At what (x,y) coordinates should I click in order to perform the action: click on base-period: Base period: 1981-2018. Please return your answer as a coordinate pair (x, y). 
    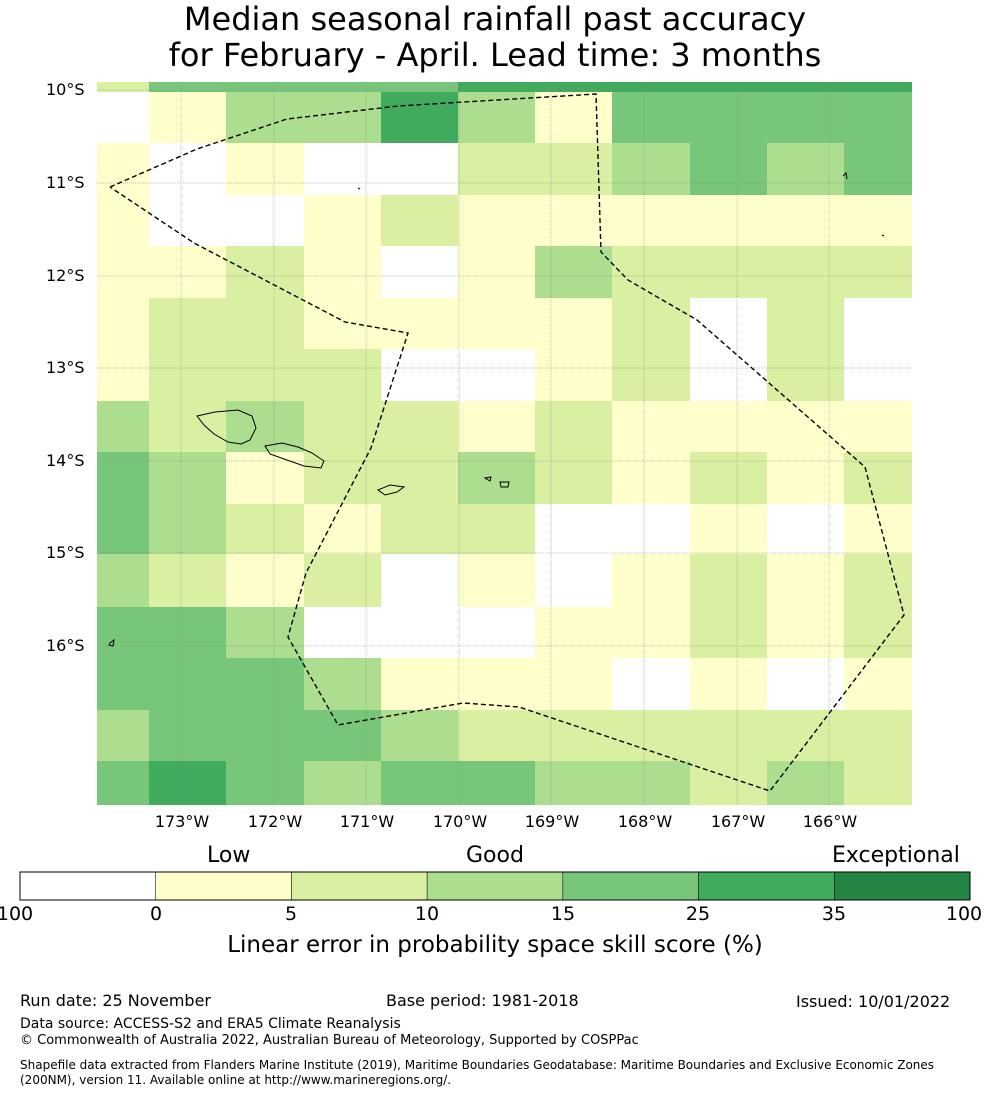
    Looking at the image, I should click on (482, 1000).